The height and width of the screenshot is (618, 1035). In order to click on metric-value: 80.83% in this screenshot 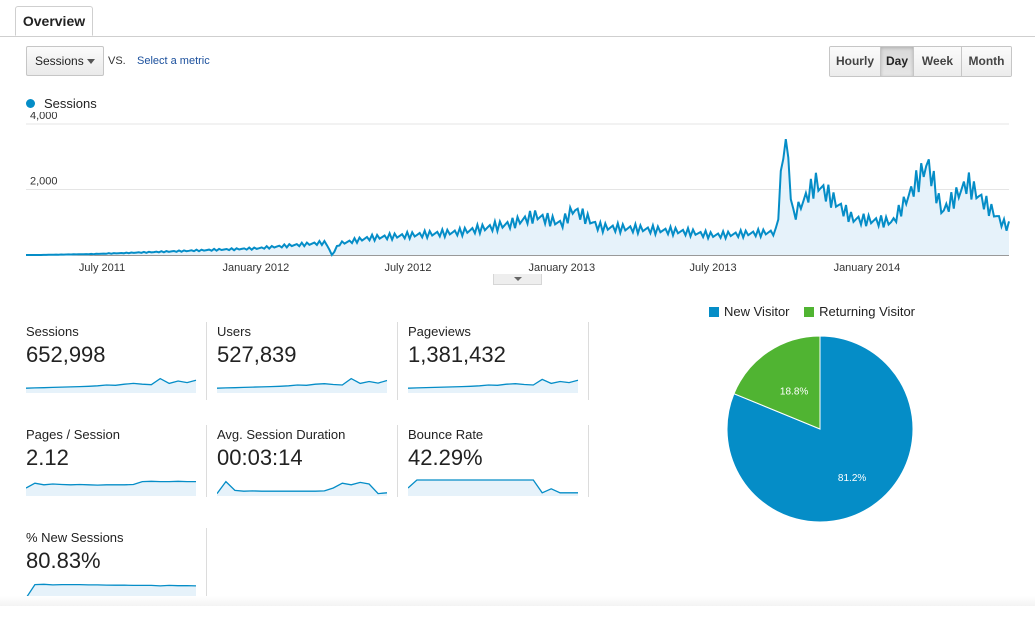, I will do `click(63, 560)`.